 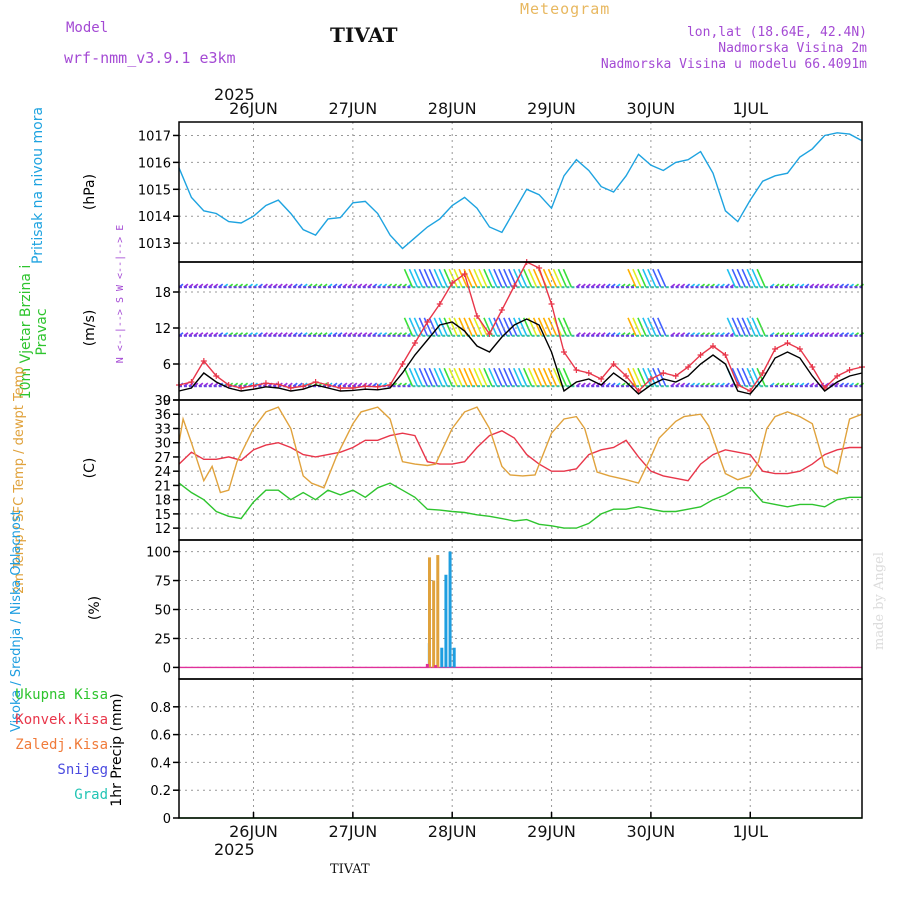 I want to click on date-label: 28JUN, so click(x=452, y=108).